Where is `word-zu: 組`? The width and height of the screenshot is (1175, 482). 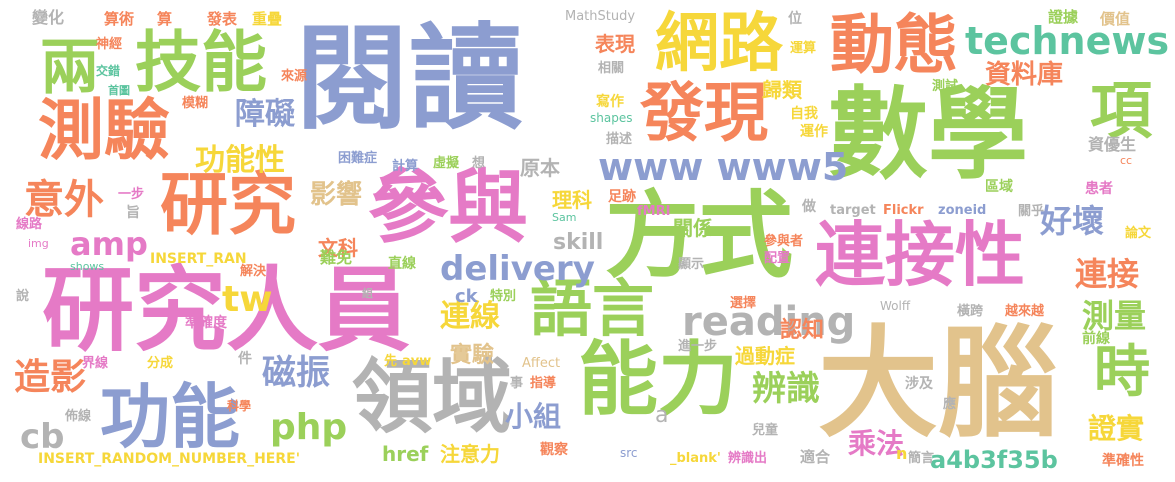 word-zu: 組 is located at coordinates (367, 293).